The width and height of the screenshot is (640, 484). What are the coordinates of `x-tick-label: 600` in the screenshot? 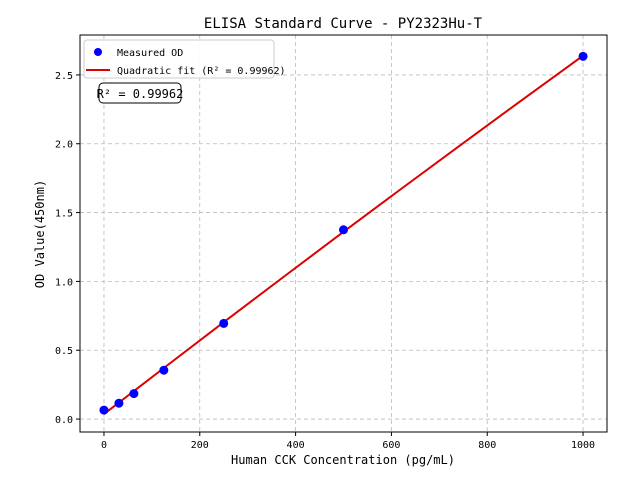 It's located at (391, 445).